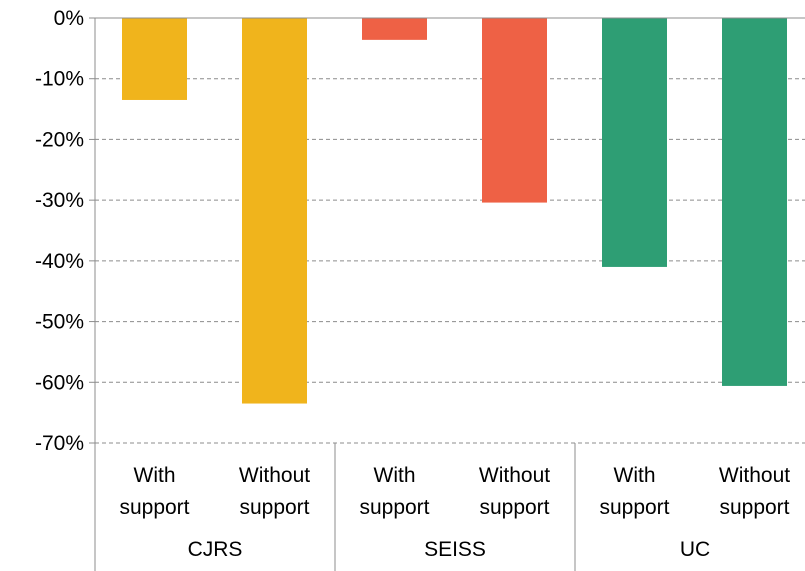 Image resolution: width=805 pixels, height=571 pixels. What do you see at coordinates (59, 79) in the screenshot?
I see `y-tick-label: -10%` at bounding box center [59, 79].